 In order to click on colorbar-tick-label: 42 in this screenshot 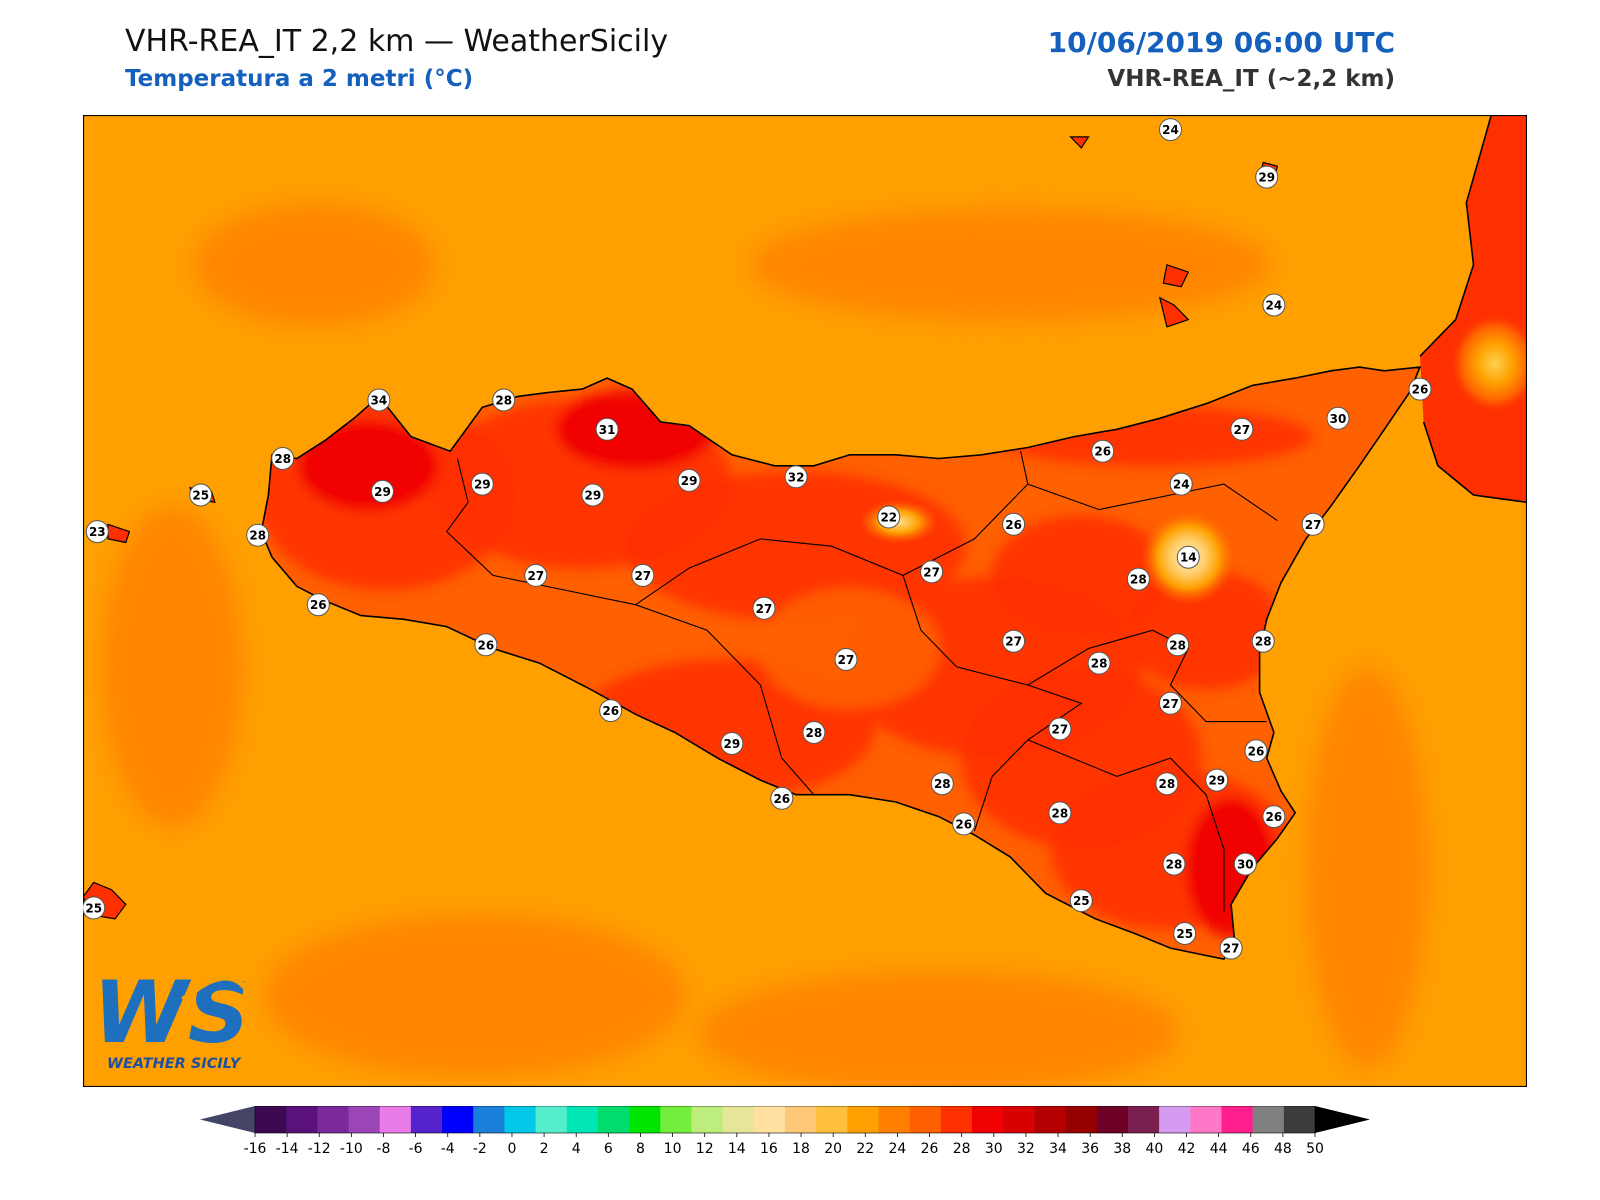, I will do `click(1187, 1149)`.